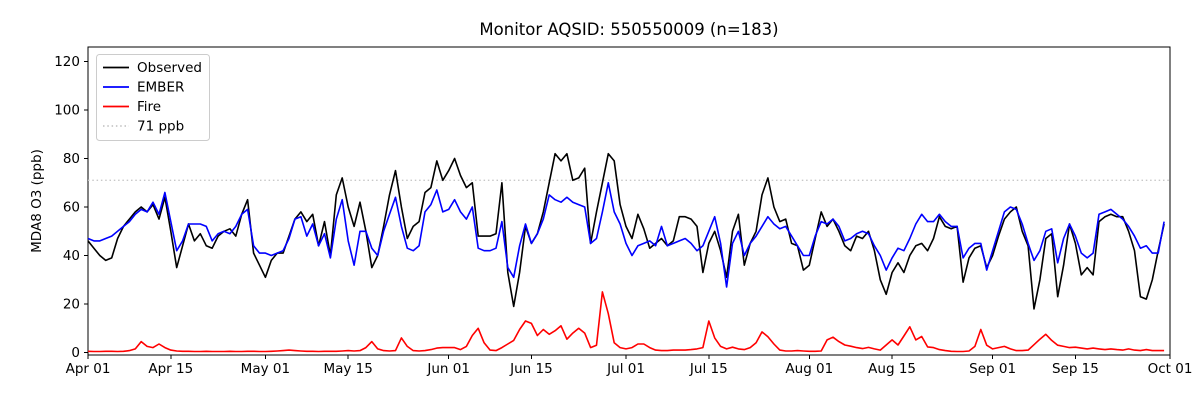 The image size is (1200, 400). I want to click on x-axis-tick-label: Sep 15, so click(1075, 369).